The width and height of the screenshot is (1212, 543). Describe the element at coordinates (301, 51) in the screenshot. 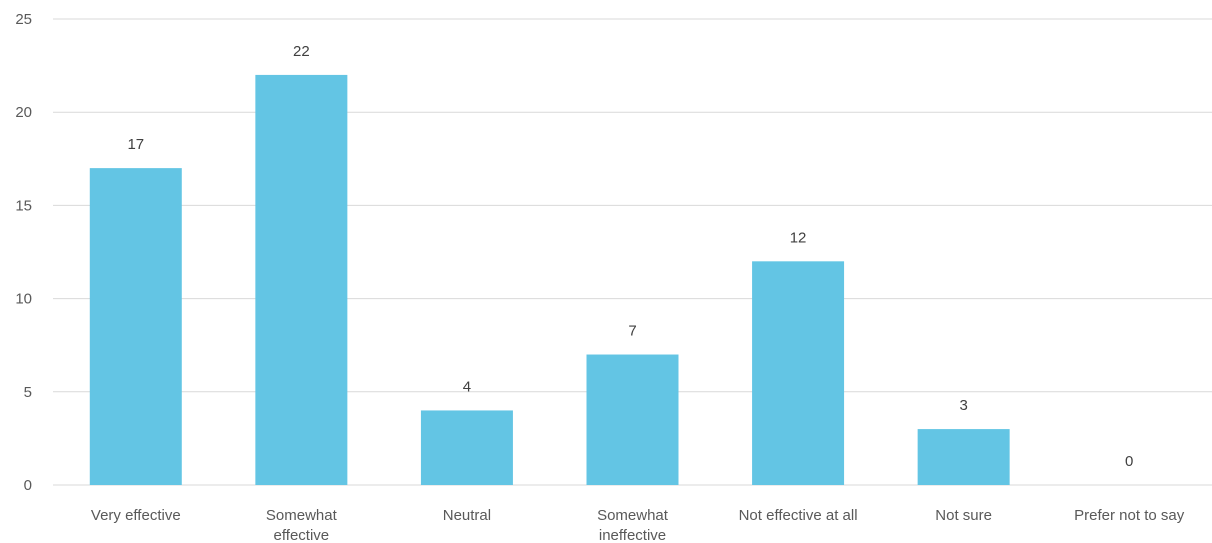

I see `data-label: 22` at that location.